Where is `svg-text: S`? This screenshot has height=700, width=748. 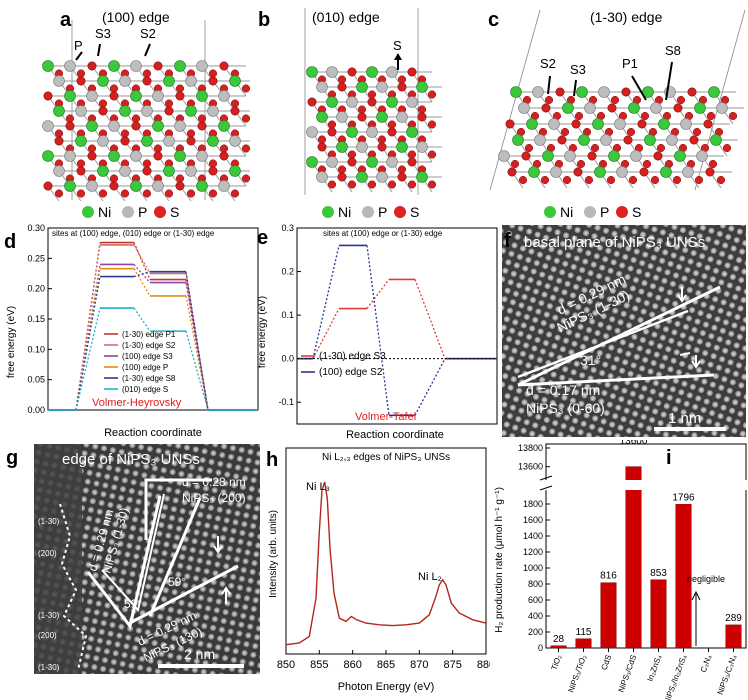 svg-text: S is located at coordinates (636, 212).